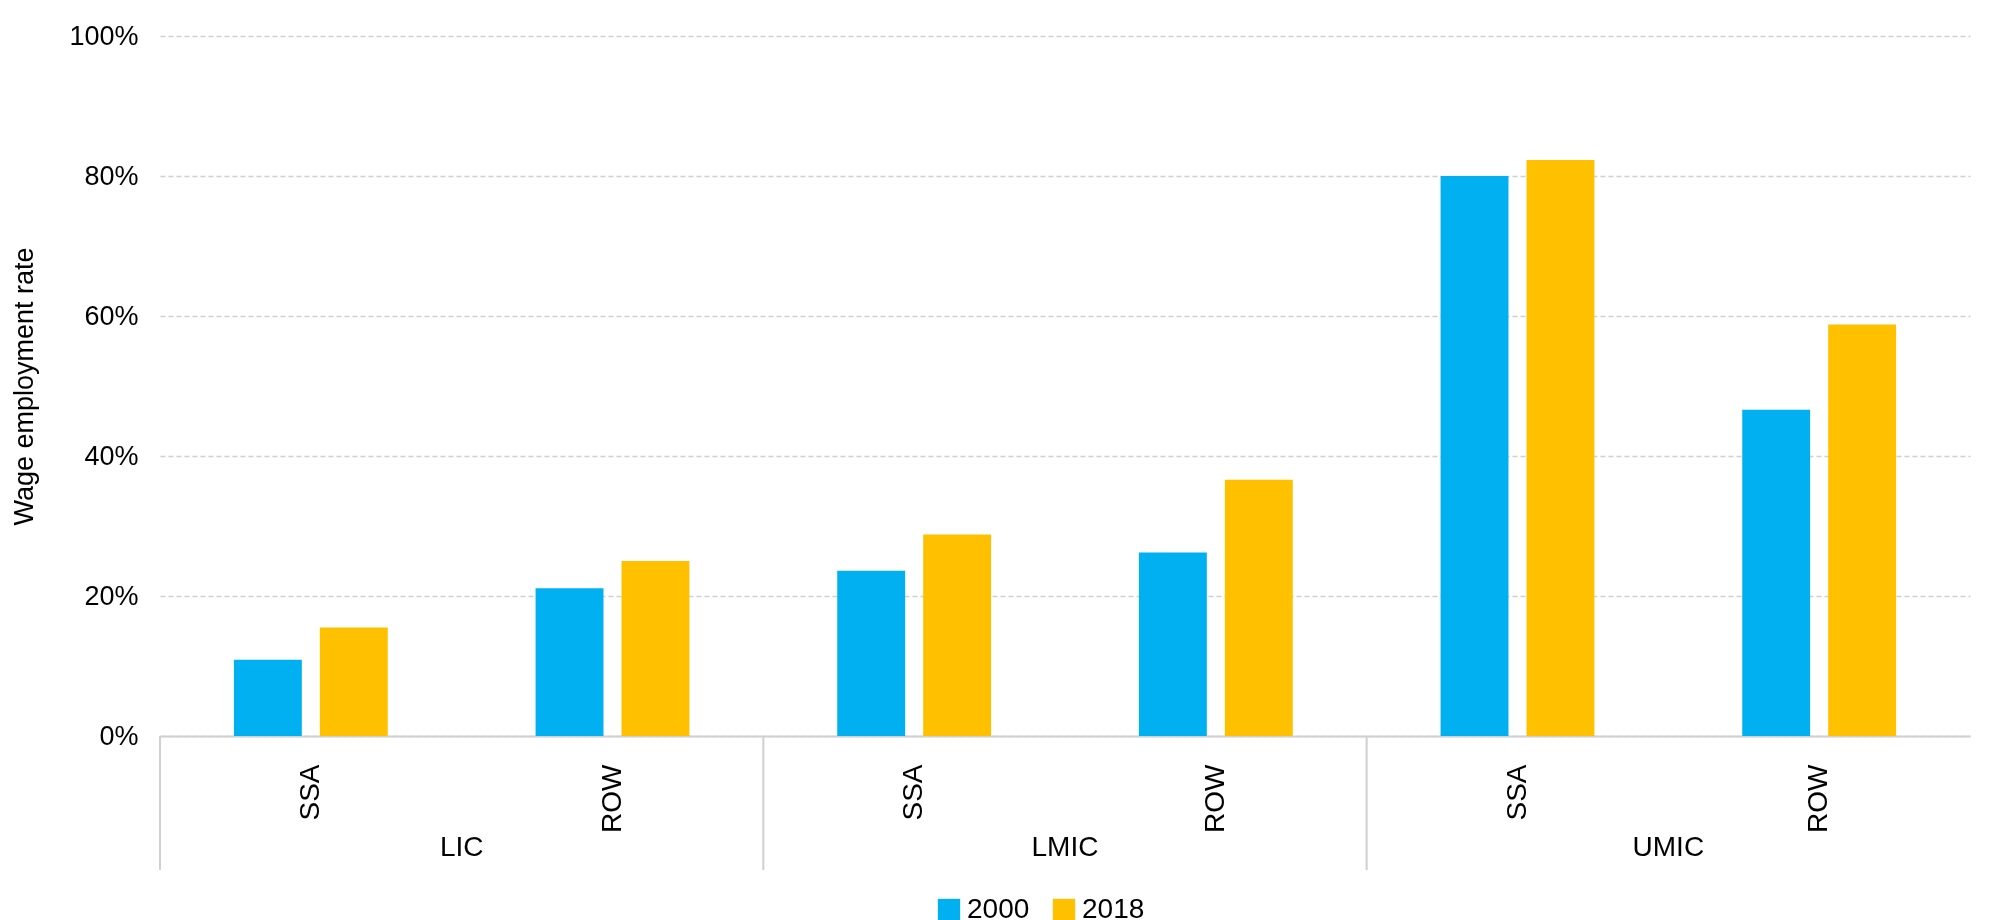 The height and width of the screenshot is (920, 2000). Describe the element at coordinates (1065, 846) in the screenshot. I see `text: LMIC` at that location.